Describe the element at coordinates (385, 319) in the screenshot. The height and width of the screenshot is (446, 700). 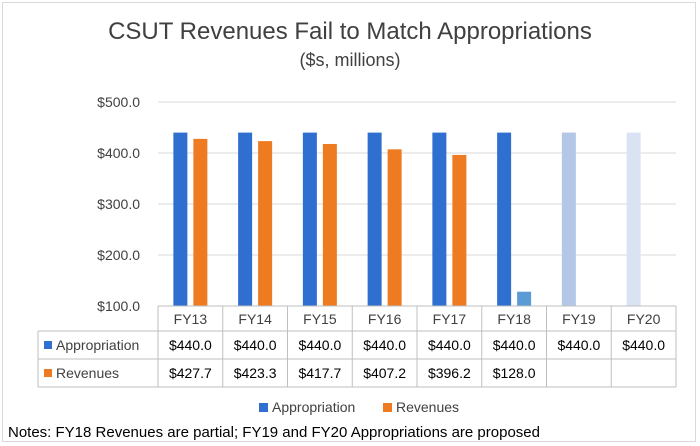
I see `x-tick-label: FY16` at that location.